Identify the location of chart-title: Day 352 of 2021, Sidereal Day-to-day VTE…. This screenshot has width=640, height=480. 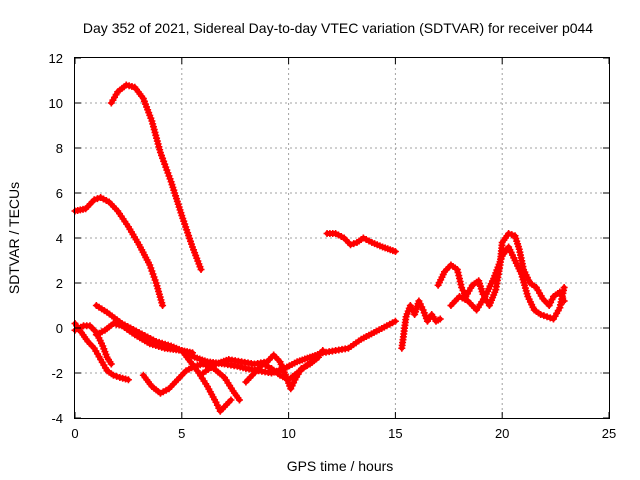
(338, 28).